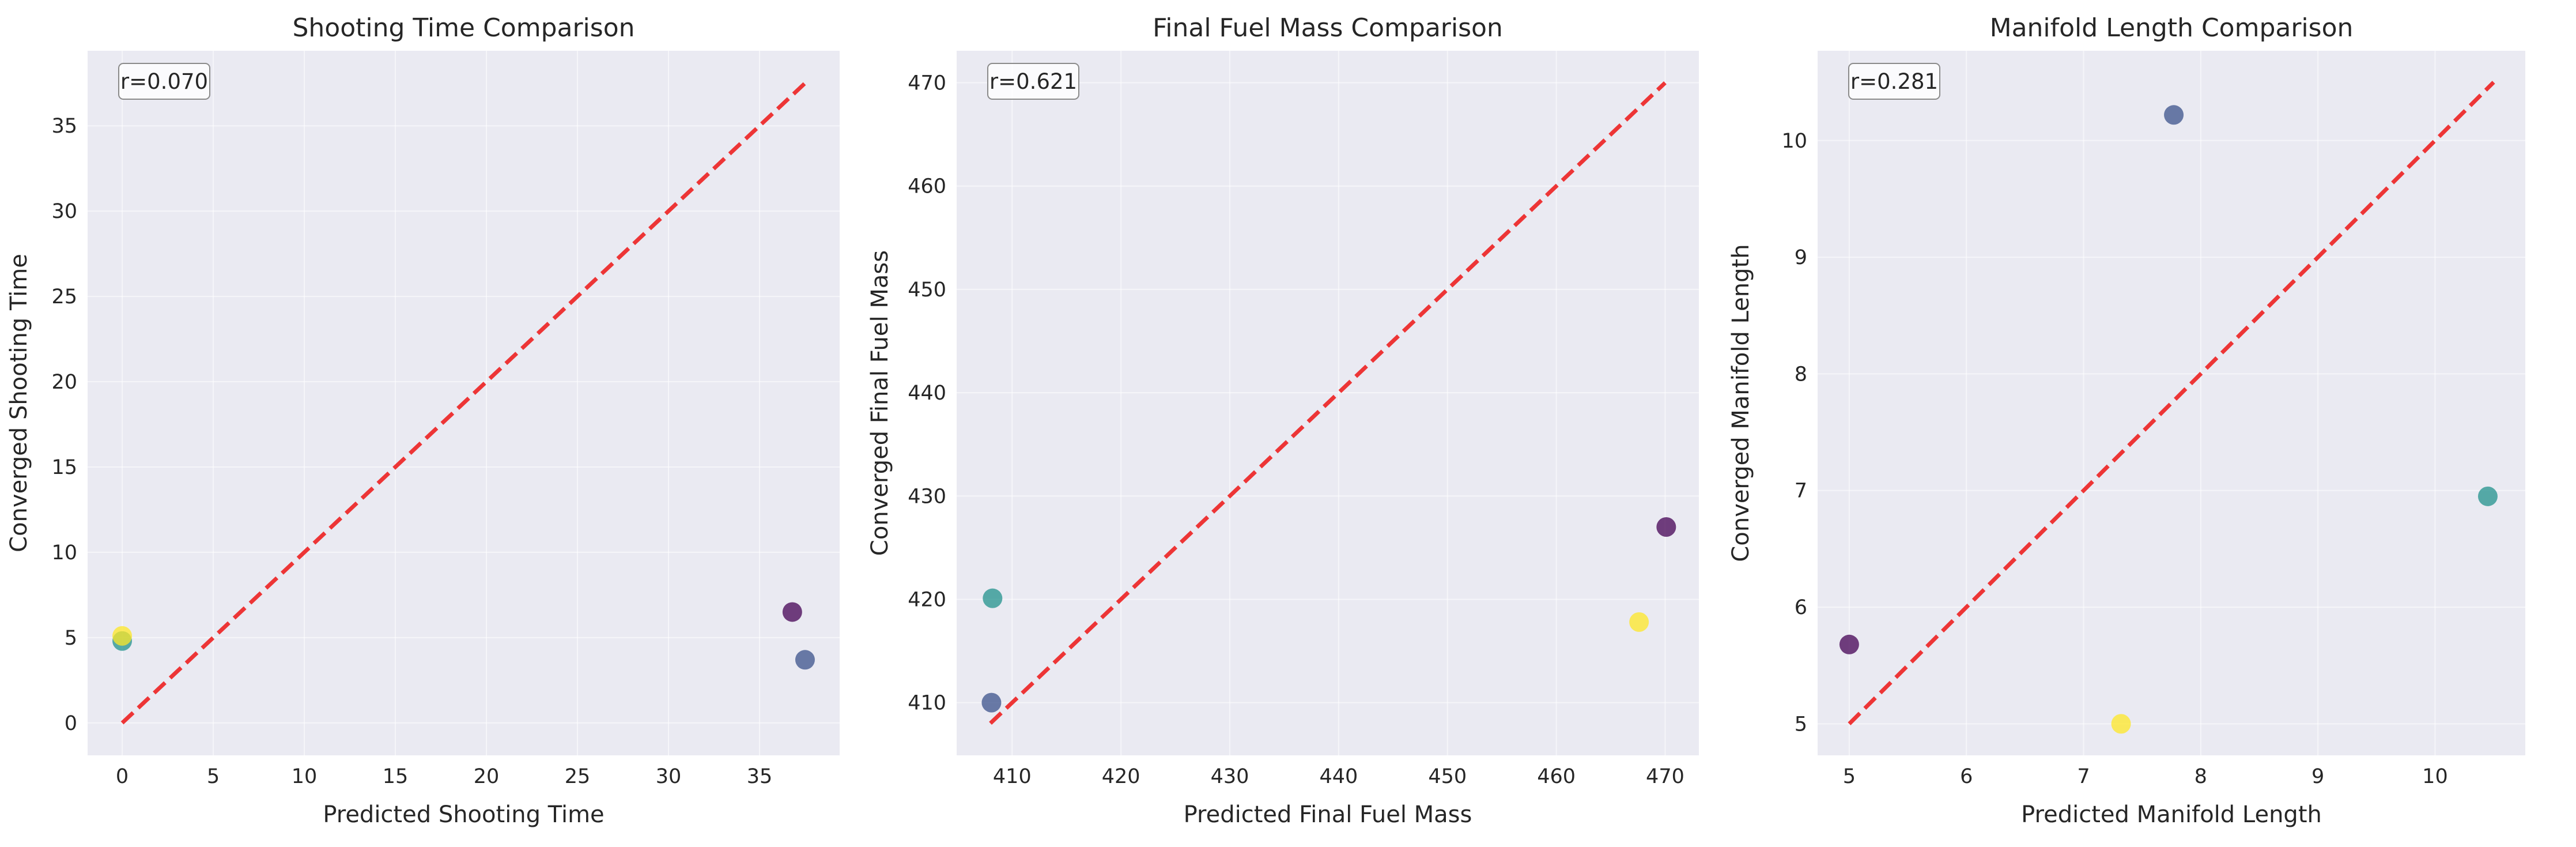 This screenshot has width=2576, height=847. What do you see at coordinates (19, 403) in the screenshot?
I see `y-axis-label: Converged Shooting Time` at bounding box center [19, 403].